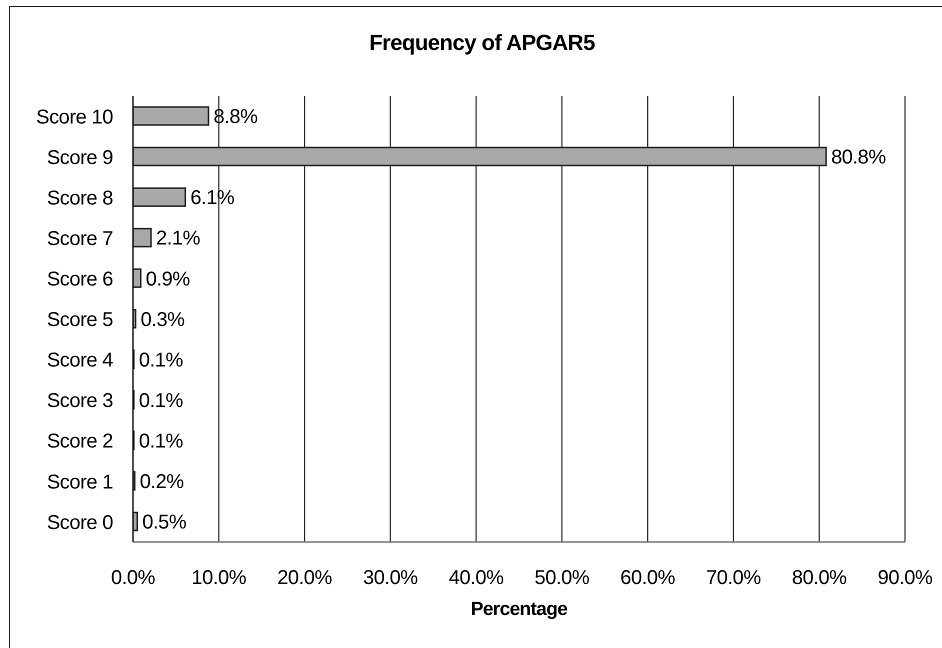 This screenshot has height=648, width=942. Describe the element at coordinates (80, 401) in the screenshot. I see `y-tick-label: Score 3` at that location.